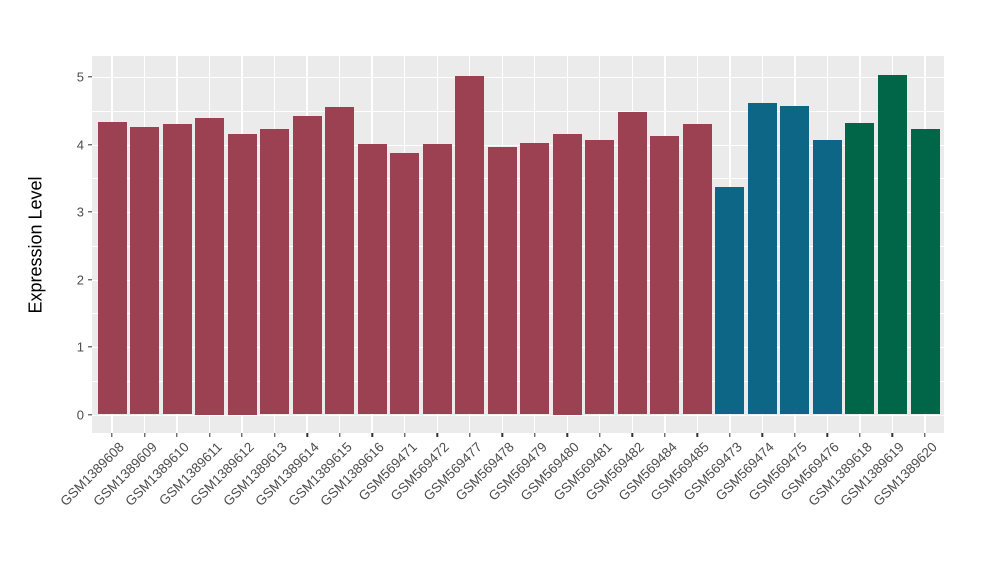  Describe the element at coordinates (80, 212) in the screenshot. I see `y-tick-label: 3` at that location.